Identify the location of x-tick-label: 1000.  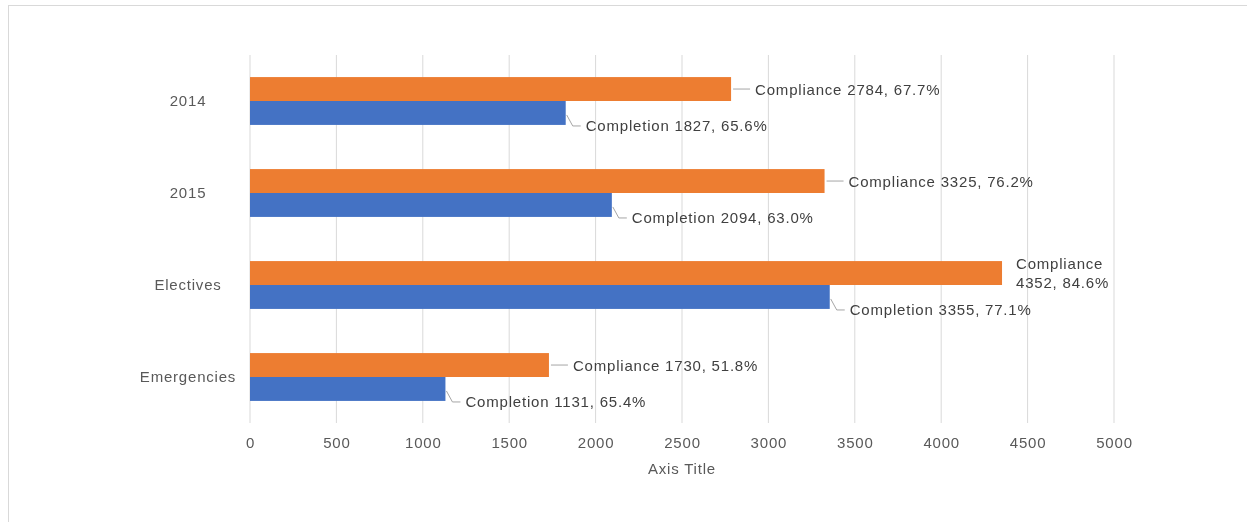
(423, 442).